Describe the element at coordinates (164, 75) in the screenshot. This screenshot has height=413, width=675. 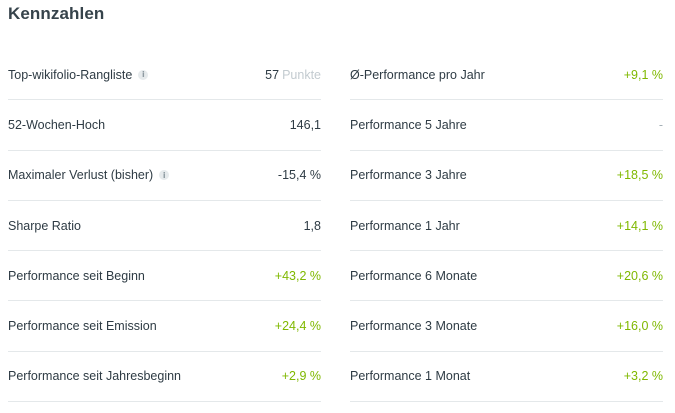
I see `metric-row-ranking: Top-wikifolio-Rangliste i 57 Punkte` at that location.